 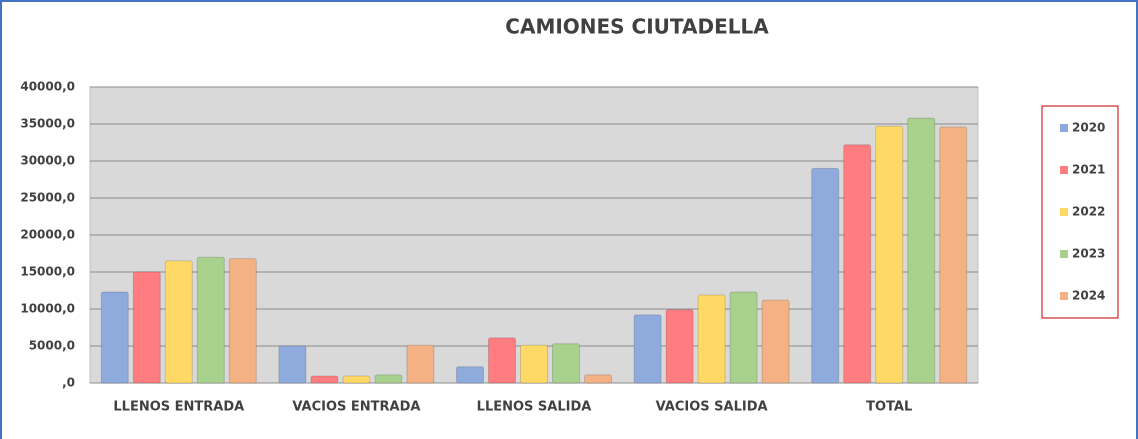 What do you see at coordinates (1088, 212) in the screenshot?
I see `legend-label: 2022` at bounding box center [1088, 212].